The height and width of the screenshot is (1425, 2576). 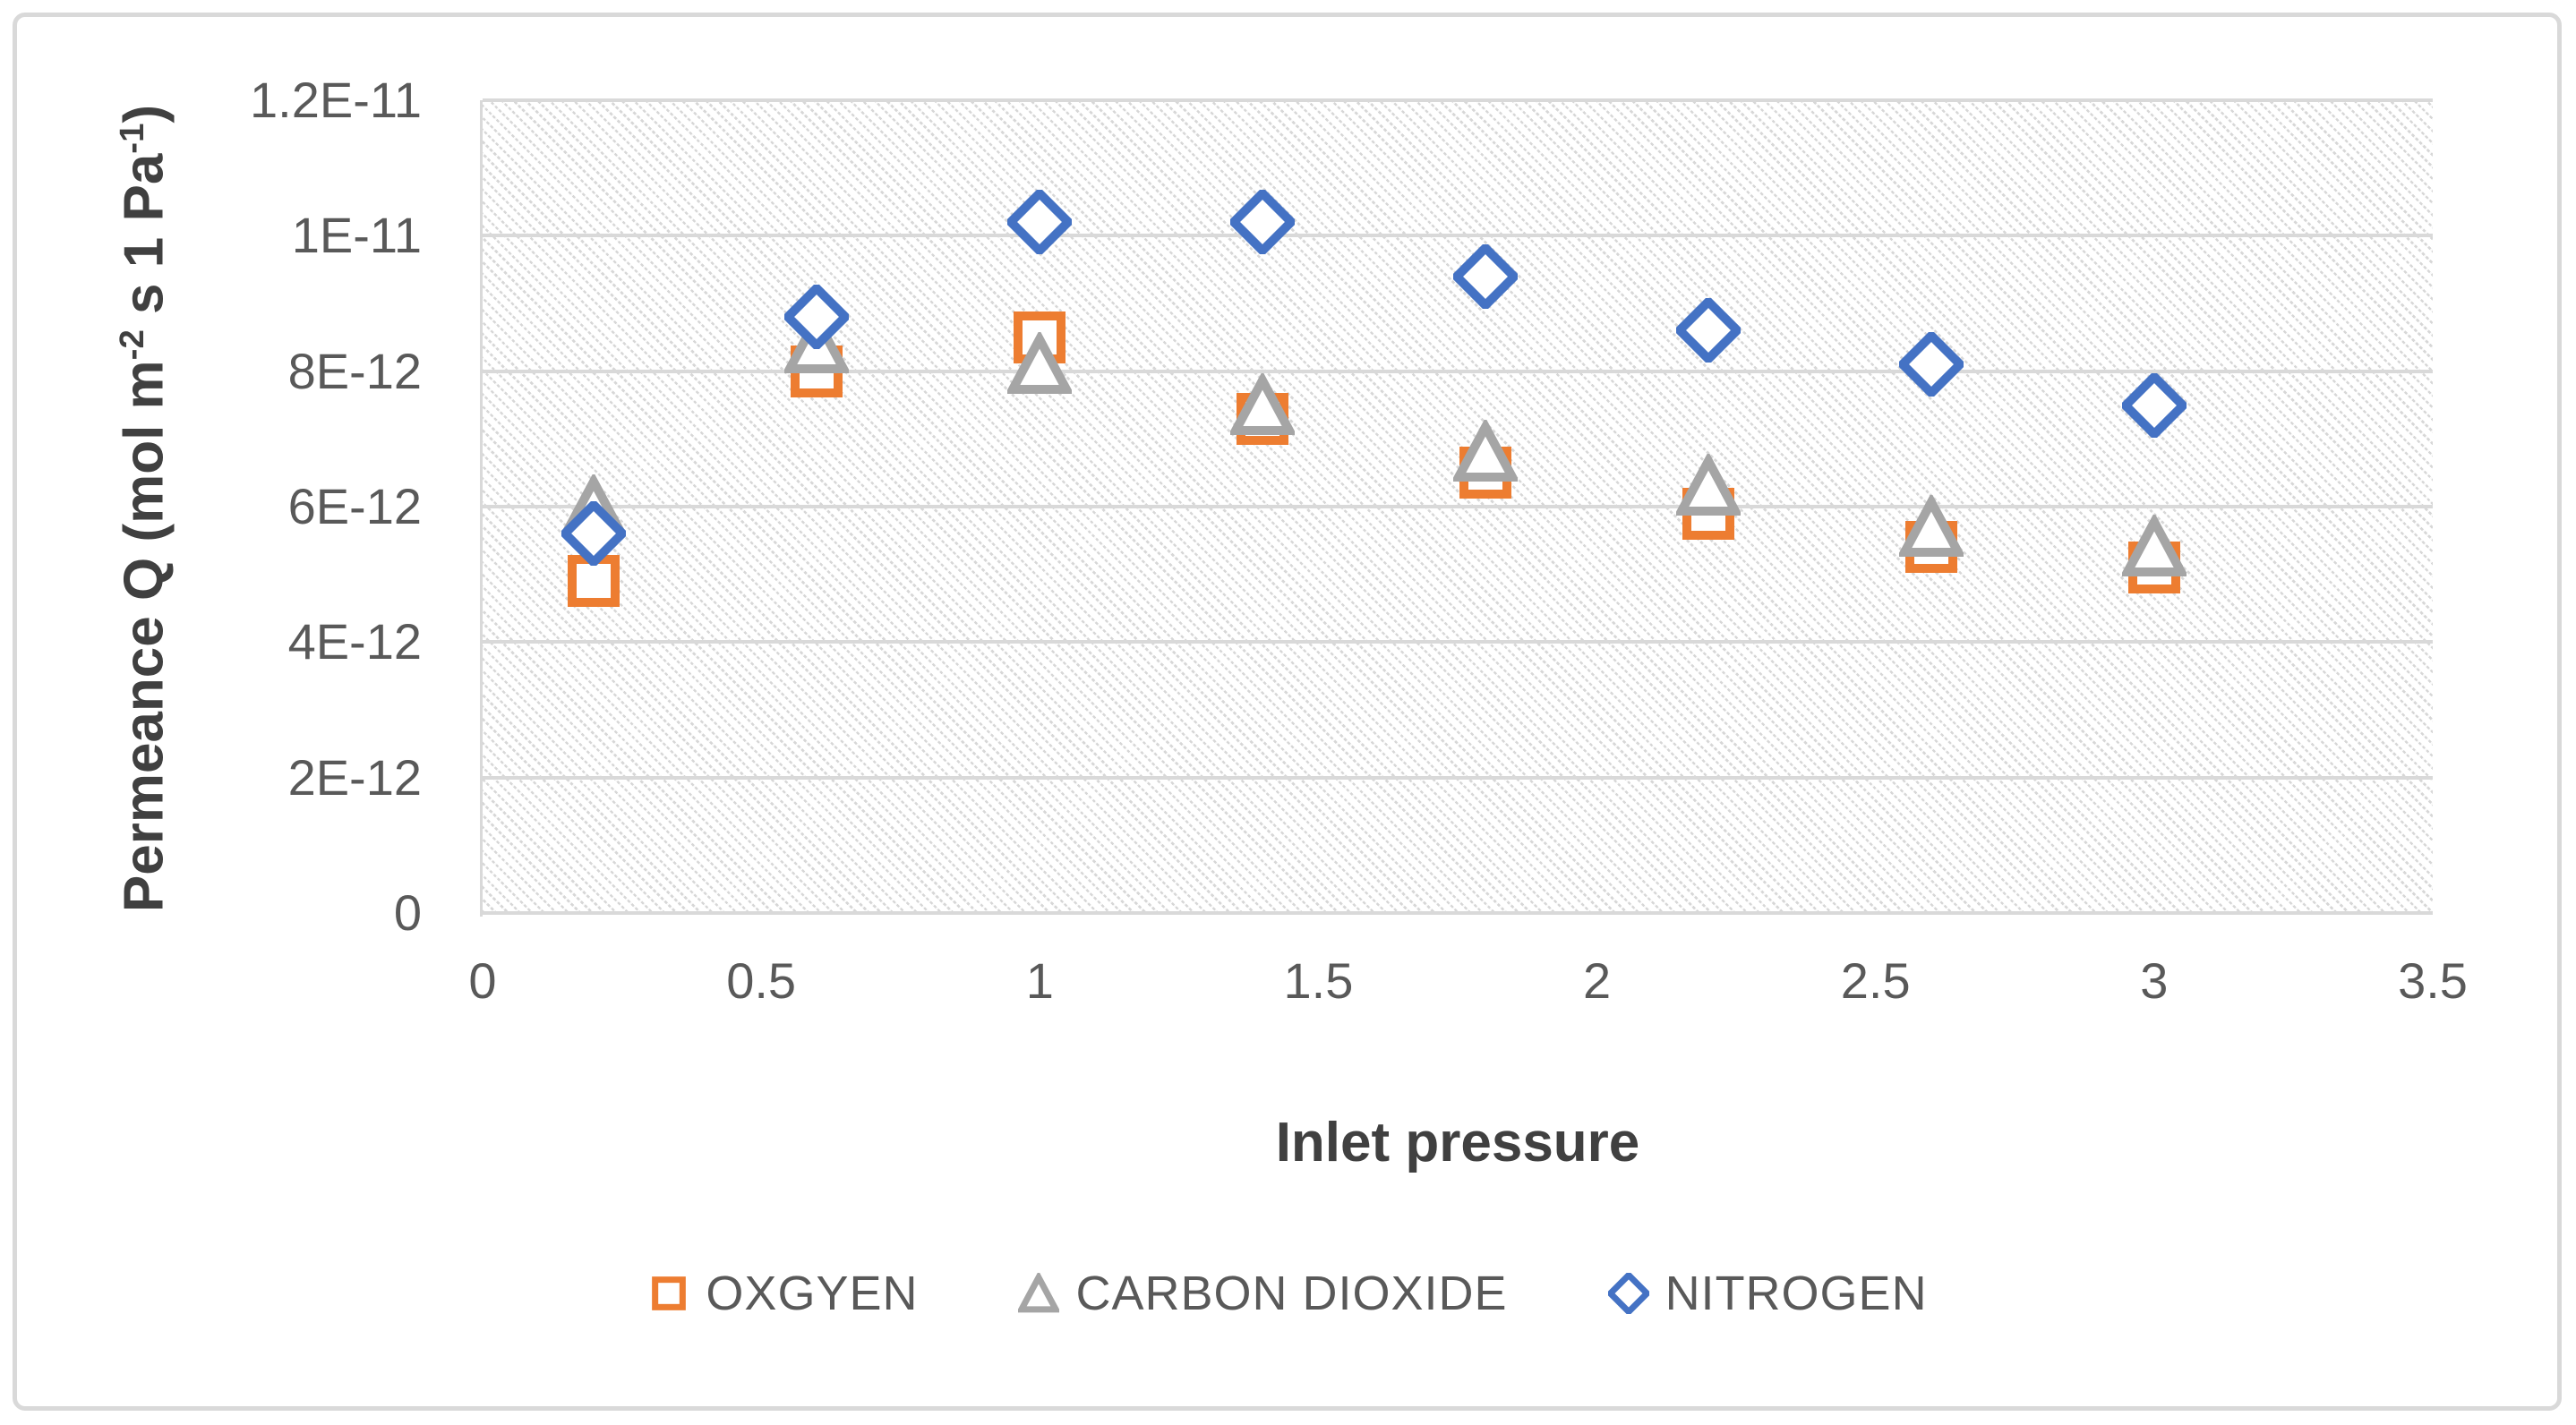 What do you see at coordinates (482, 980) in the screenshot?
I see `x-tick-label: 0` at bounding box center [482, 980].